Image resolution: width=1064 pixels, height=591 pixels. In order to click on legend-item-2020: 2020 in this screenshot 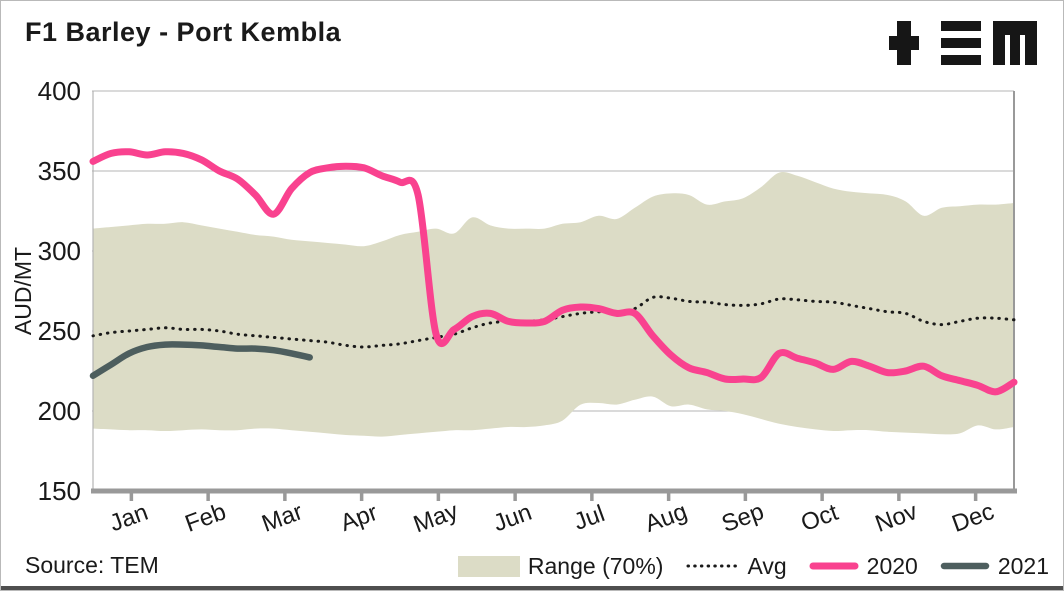, I will do `click(863, 566)`.